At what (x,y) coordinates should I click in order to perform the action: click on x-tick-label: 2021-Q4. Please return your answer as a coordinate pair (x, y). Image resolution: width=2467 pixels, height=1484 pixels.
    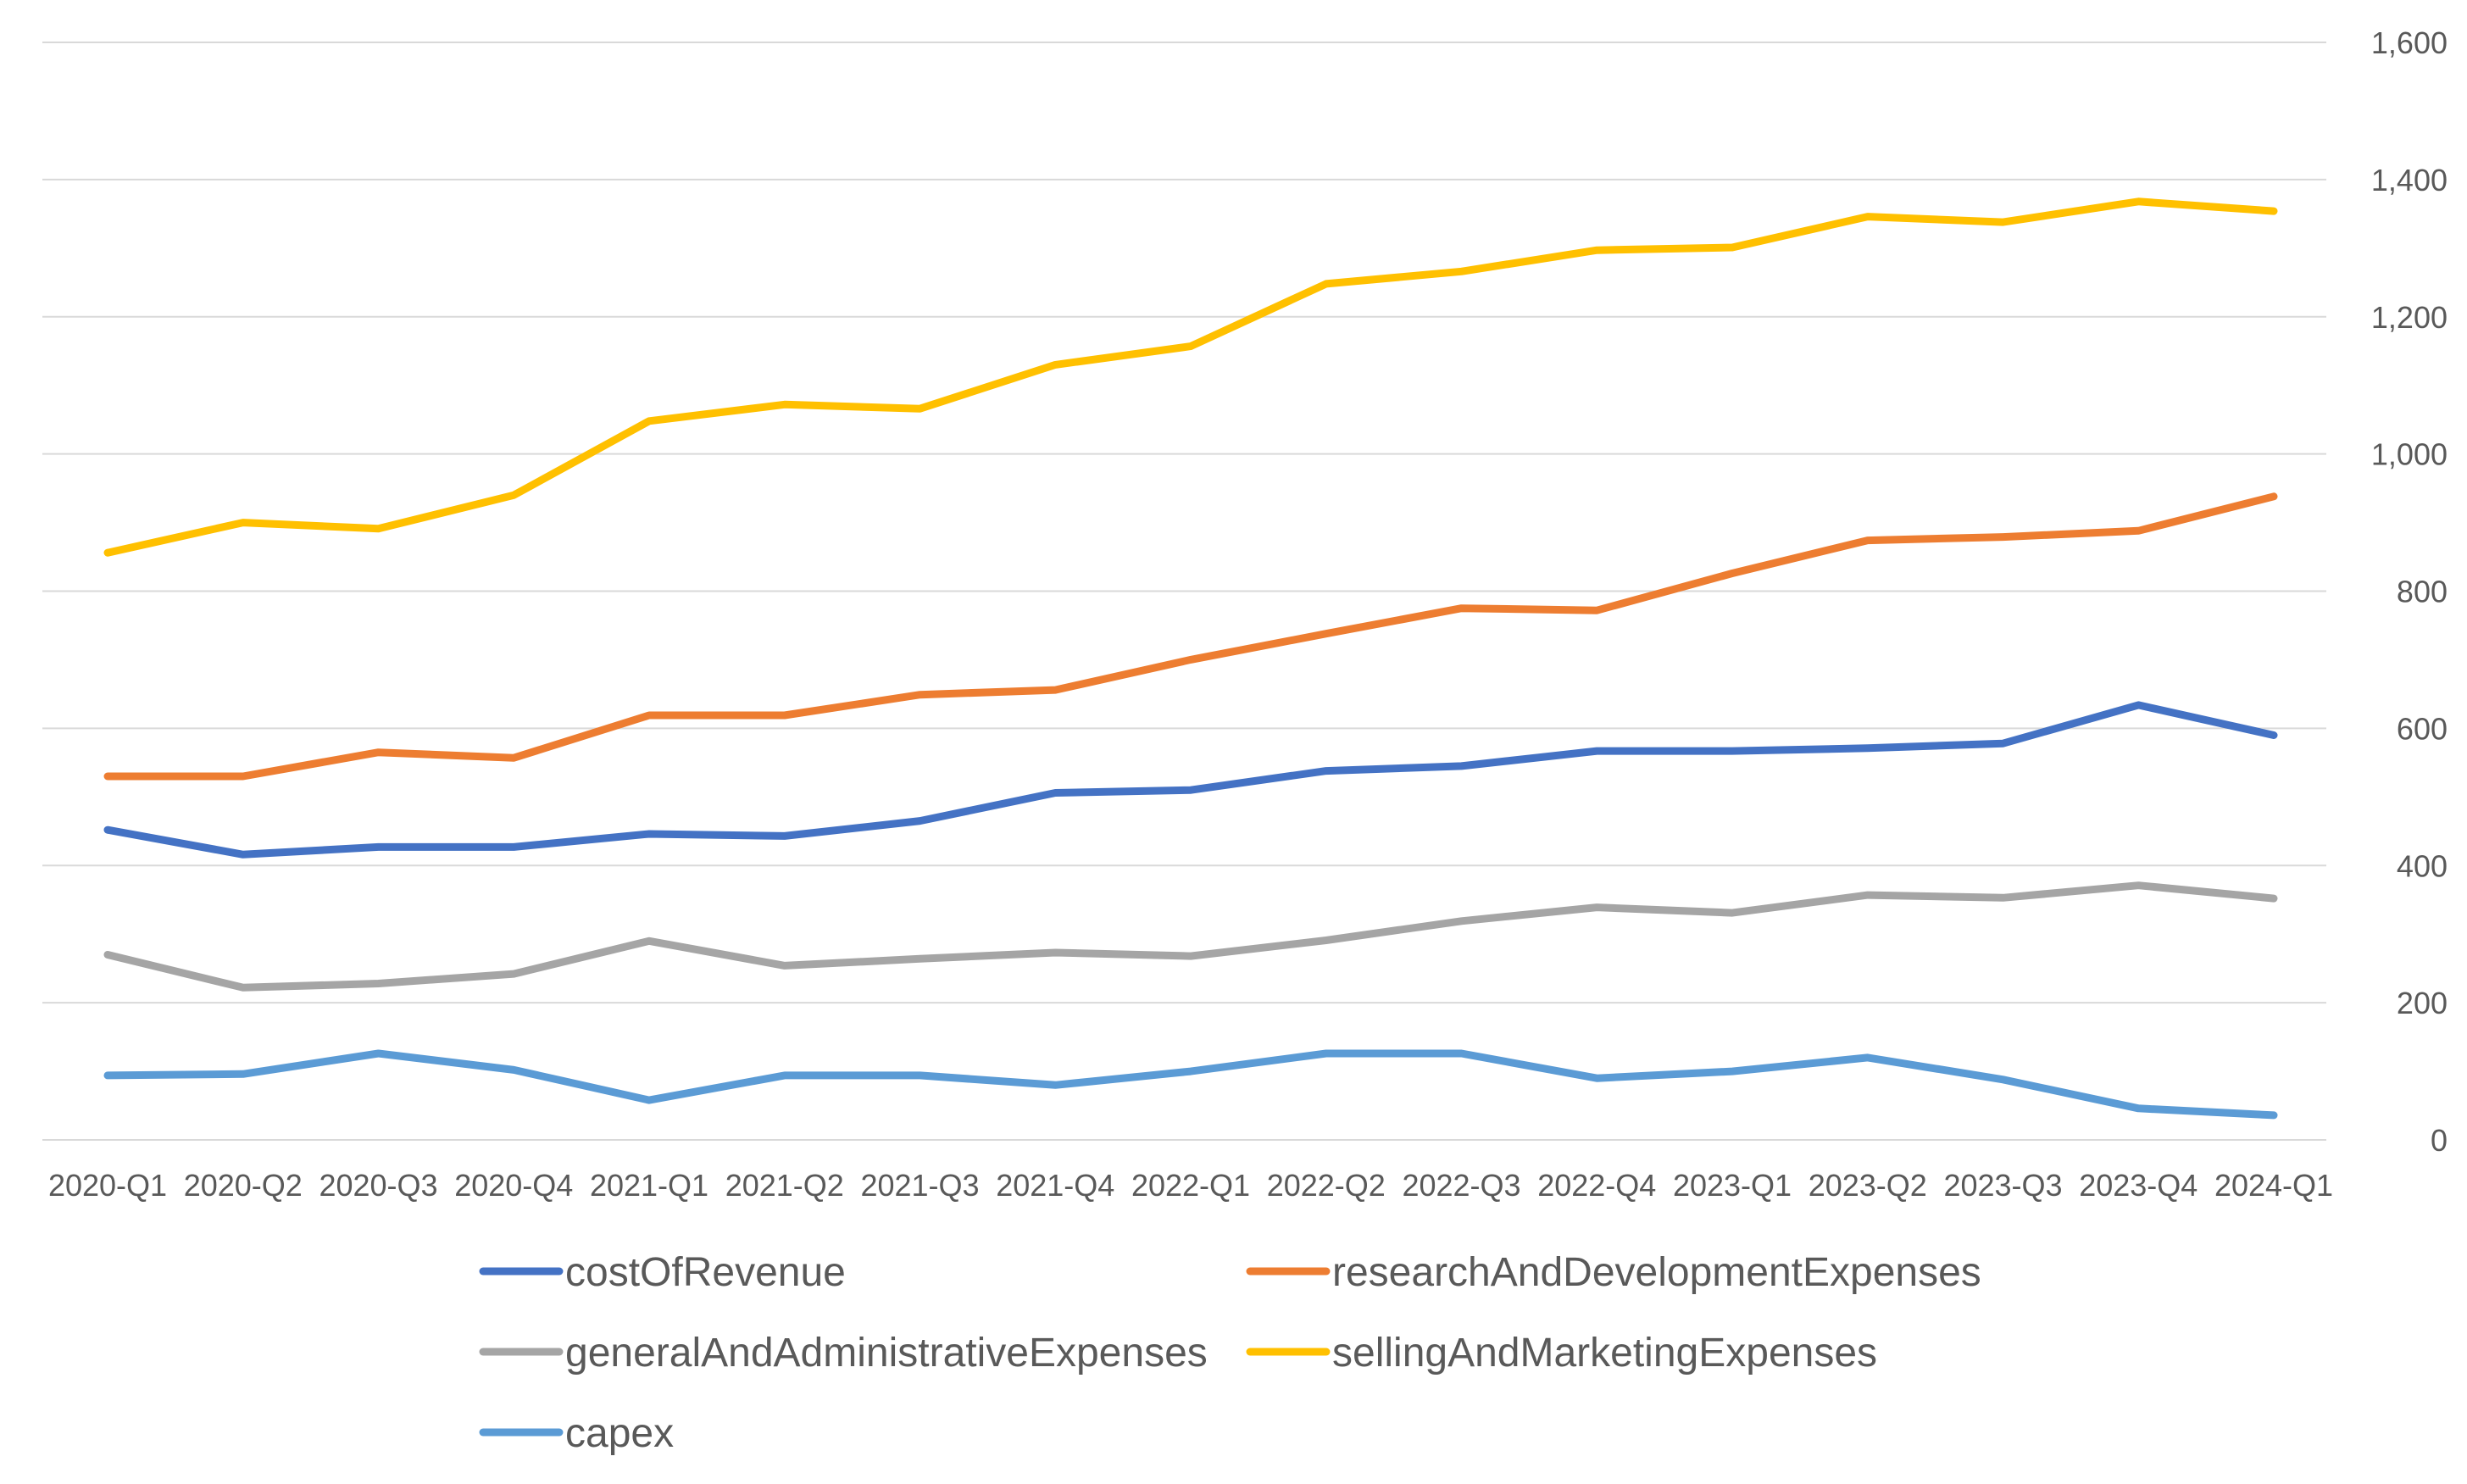
    Looking at the image, I should click on (1055, 1186).